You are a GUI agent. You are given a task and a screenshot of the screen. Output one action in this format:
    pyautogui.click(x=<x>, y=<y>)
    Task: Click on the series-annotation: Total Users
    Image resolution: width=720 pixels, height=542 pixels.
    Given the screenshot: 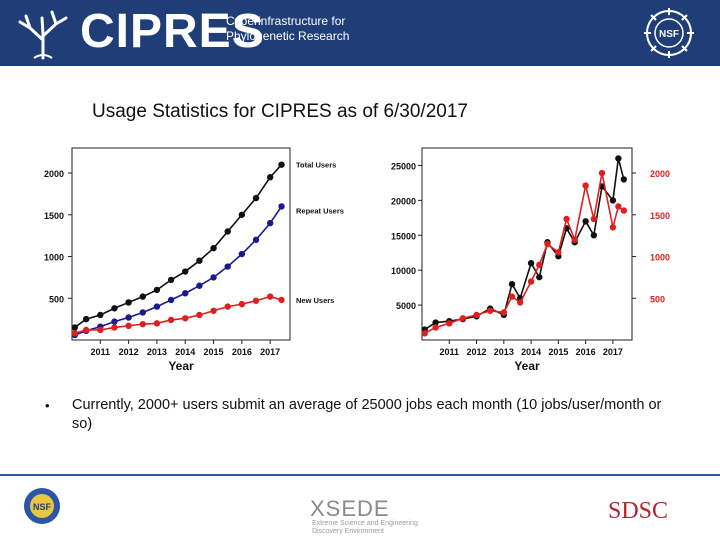 What is the action you would take?
    pyautogui.click(x=316, y=165)
    